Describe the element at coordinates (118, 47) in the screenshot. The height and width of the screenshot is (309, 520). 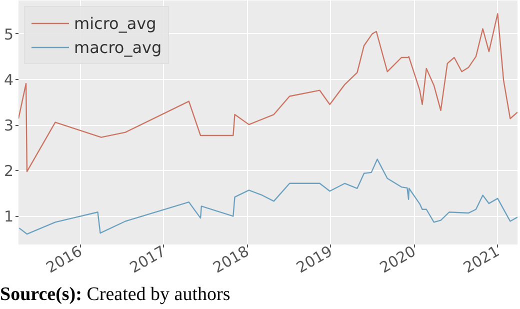
I see `legend-label: macro_avg` at that location.